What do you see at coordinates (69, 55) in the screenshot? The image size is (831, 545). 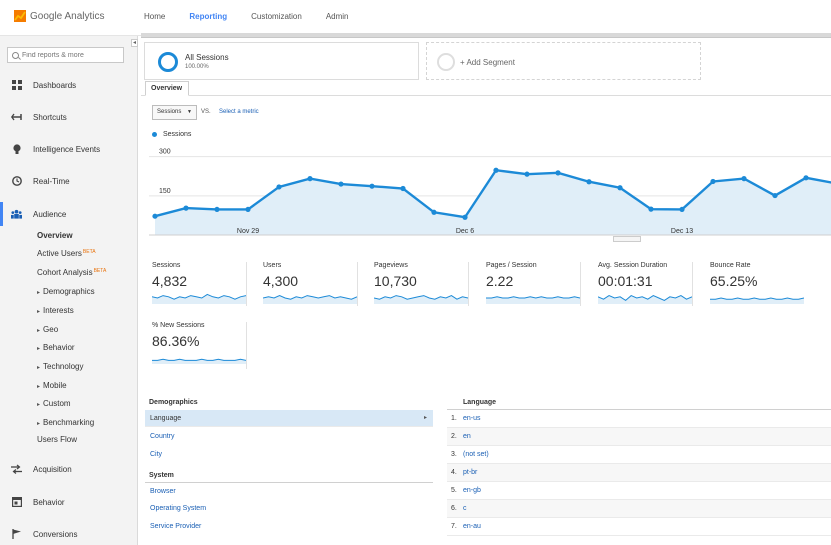 I see `search-input` at bounding box center [69, 55].